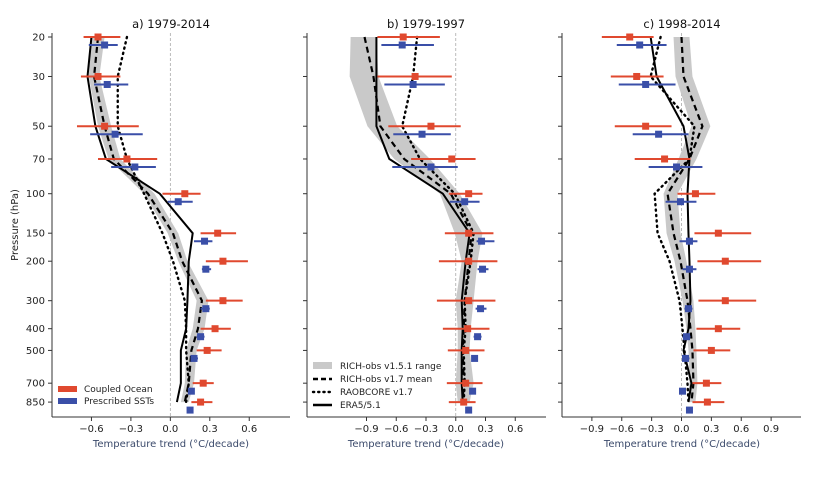  What do you see at coordinates (38, 38) in the screenshot?
I see `y-tick-label: 20` at bounding box center [38, 38].